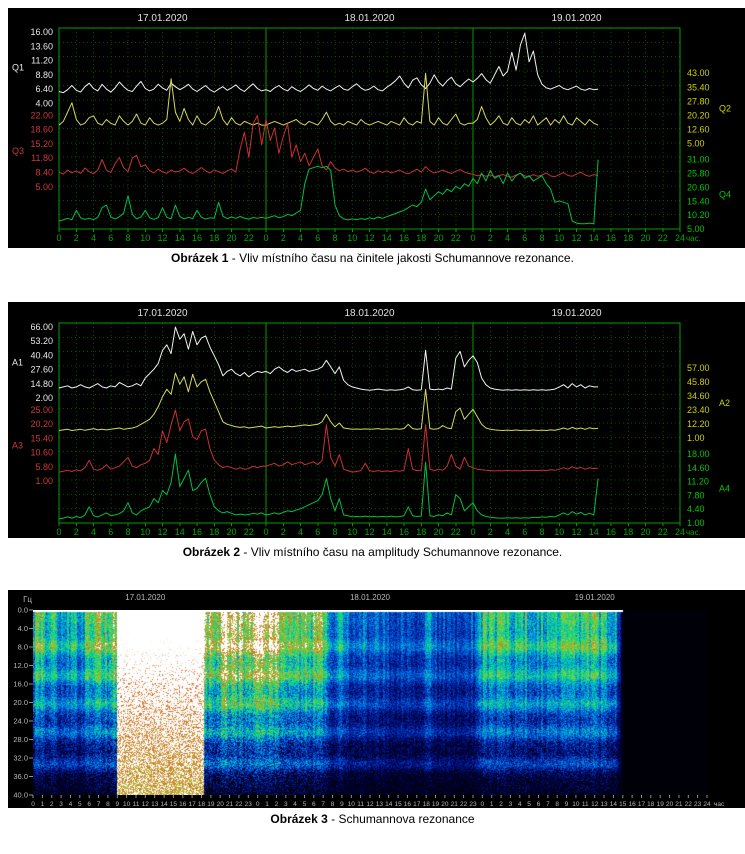 Image resolution: width=745 pixels, height=854 pixels. I want to click on y-axis-tick-label-A4: 7.80, so click(696, 495).